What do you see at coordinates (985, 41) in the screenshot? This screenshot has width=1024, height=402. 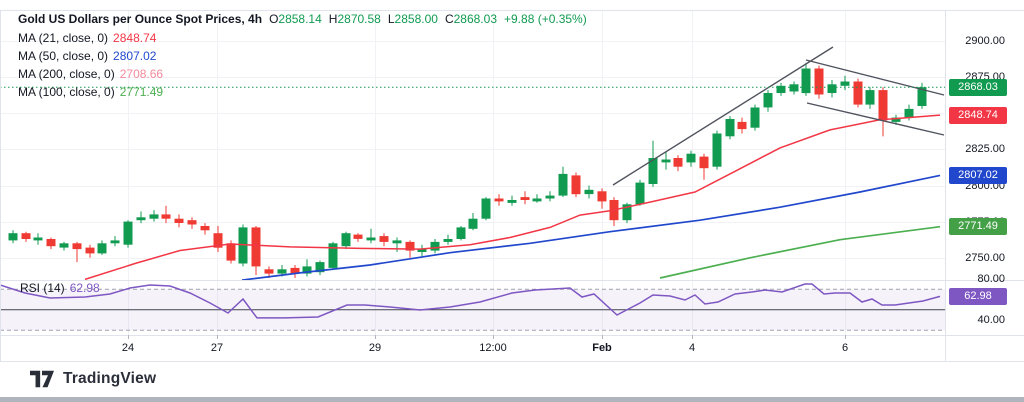 I see `price-axis-label: 2900.00` at bounding box center [985, 41].